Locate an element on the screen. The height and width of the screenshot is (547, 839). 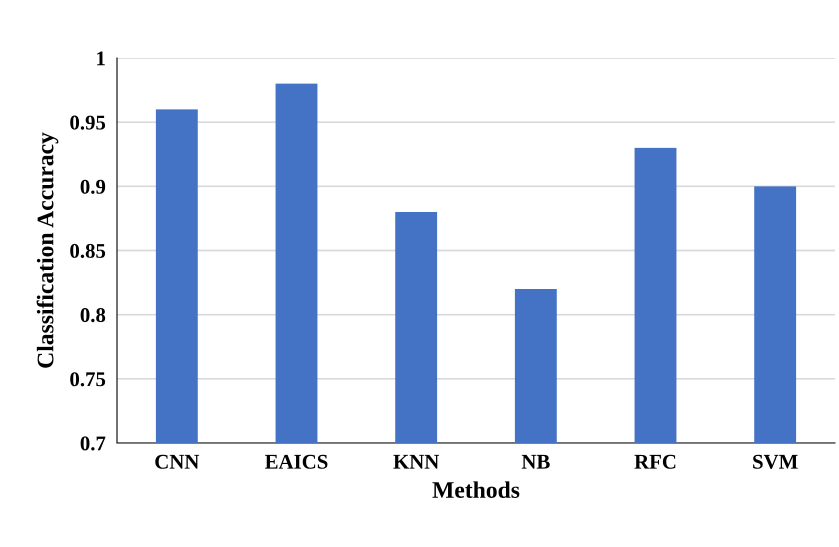
y-tick-label: 0.85 is located at coordinates (88, 251).